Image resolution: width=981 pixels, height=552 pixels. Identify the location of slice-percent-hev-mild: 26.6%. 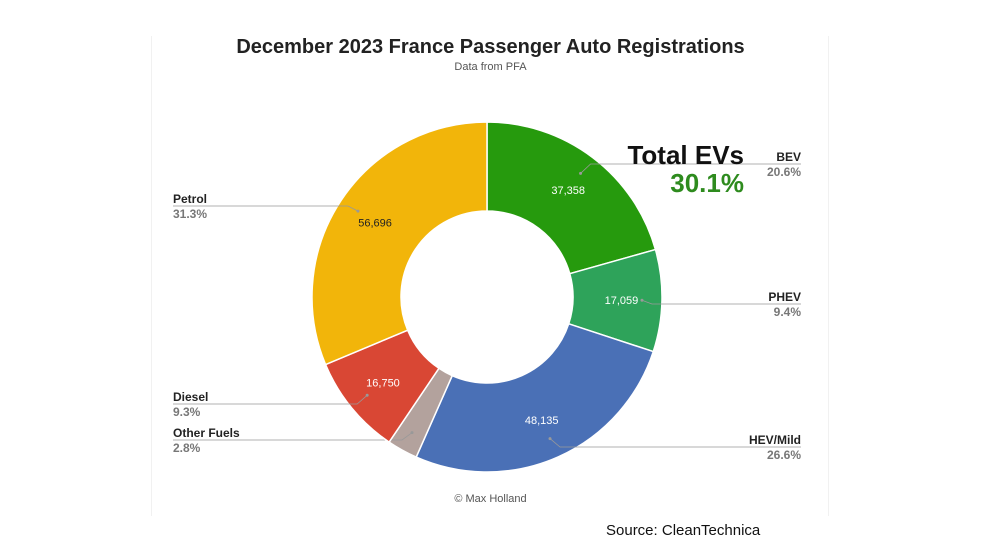
(784, 455).